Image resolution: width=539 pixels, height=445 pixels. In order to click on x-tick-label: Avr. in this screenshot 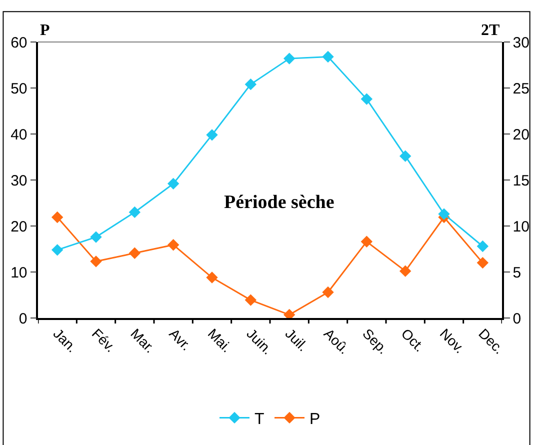, I will do `click(180, 339)`.